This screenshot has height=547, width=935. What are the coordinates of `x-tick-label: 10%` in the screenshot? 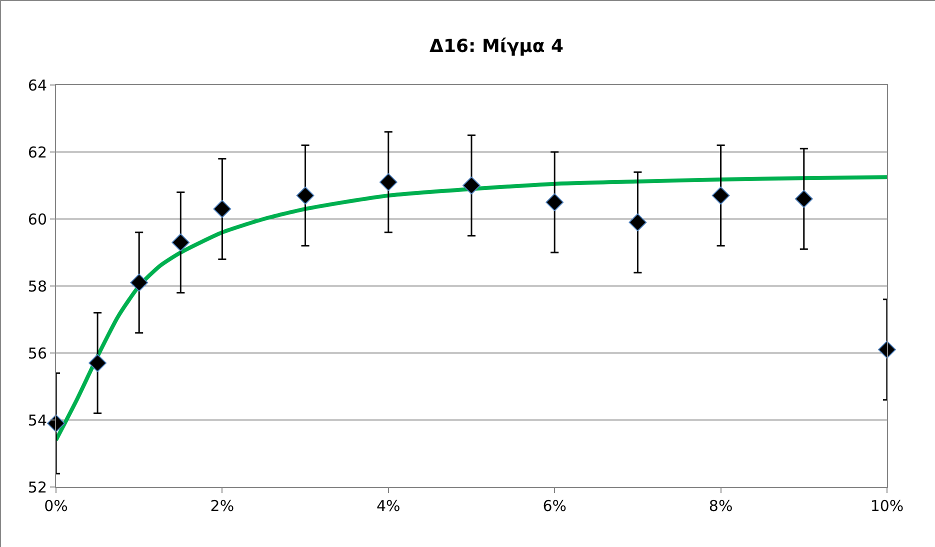 It's located at (887, 506).